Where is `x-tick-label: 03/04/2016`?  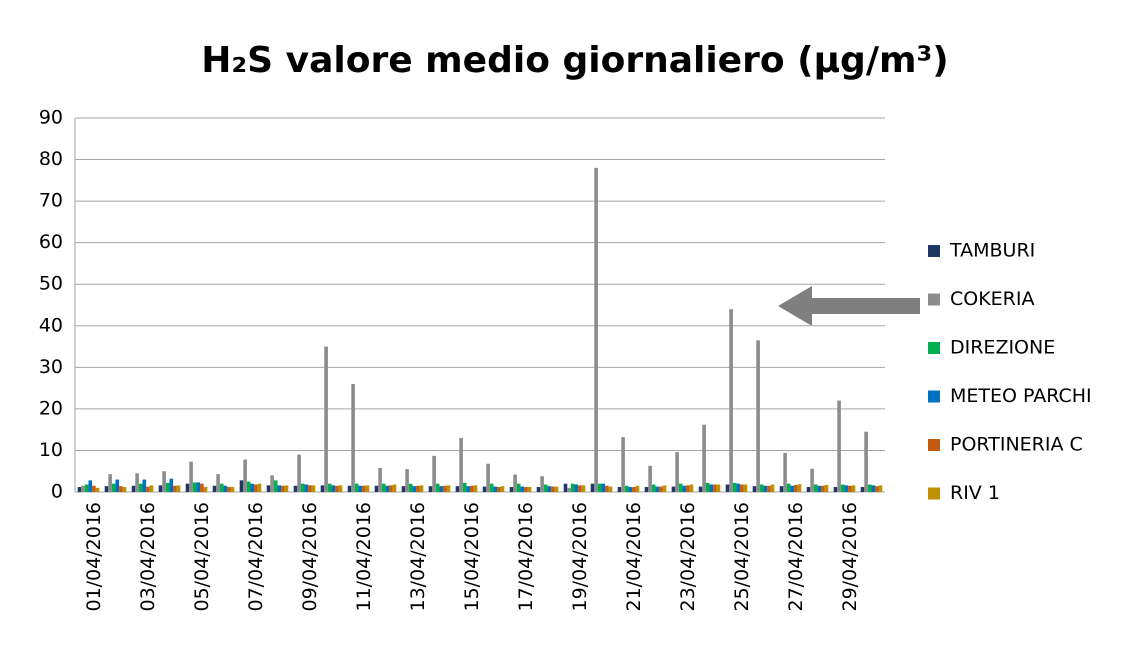 x-tick-label: 03/04/2016 is located at coordinates (148, 557).